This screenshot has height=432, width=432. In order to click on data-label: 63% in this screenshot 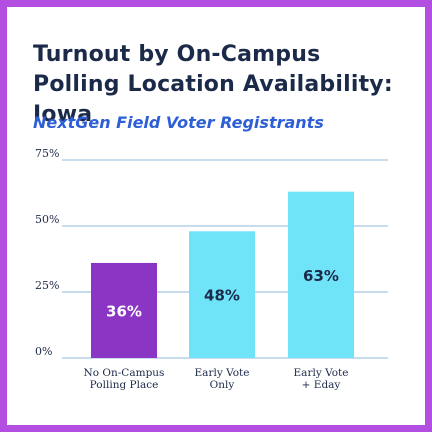, I will do `click(321, 276)`.